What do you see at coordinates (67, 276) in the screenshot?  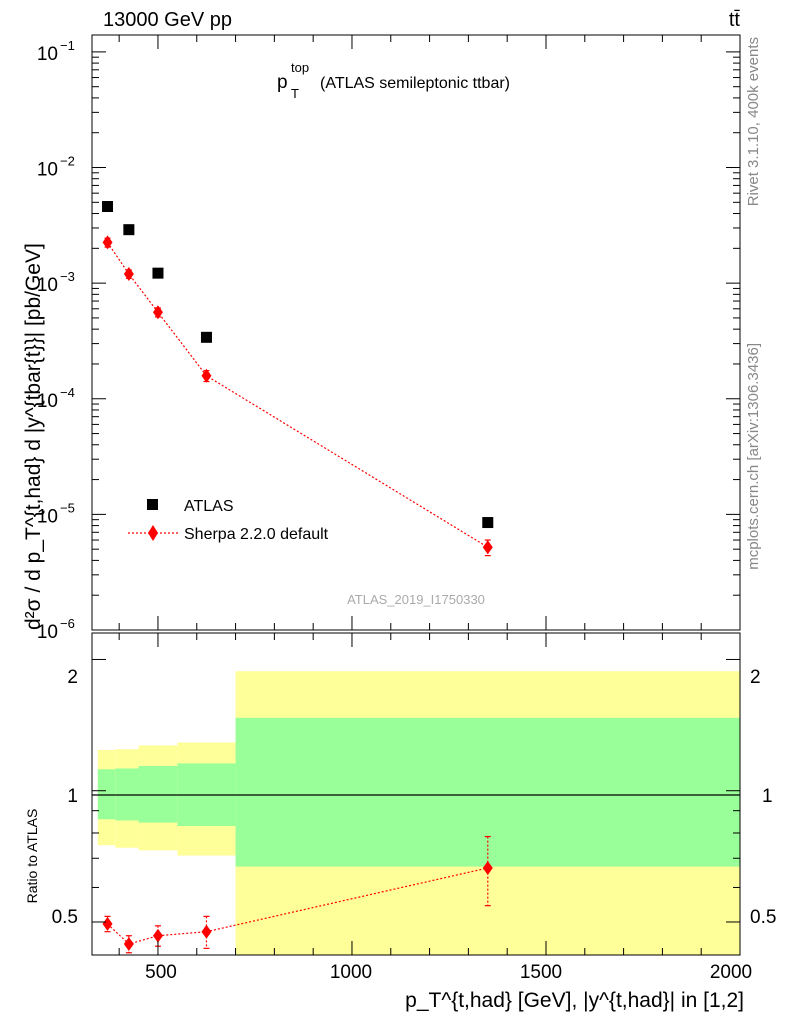 I see `main-ytick-label-exp: −3` at bounding box center [67, 276].